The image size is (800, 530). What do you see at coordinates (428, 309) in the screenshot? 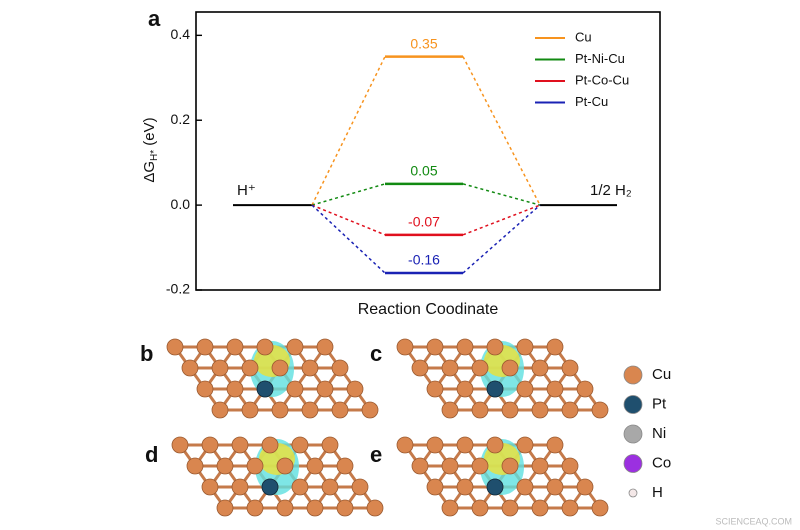
I see `x-axis-label: Reaction Coodinate` at bounding box center [428, 309].